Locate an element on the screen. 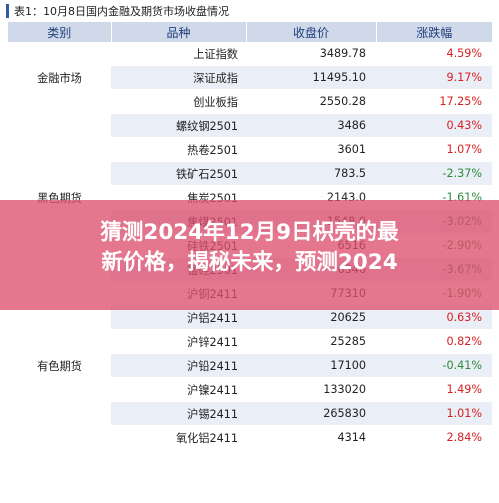 The height and width of the screenshot is (503, 499). table-row: 深证成指 11495.10 9.17% is located at coordinates (250, 77).